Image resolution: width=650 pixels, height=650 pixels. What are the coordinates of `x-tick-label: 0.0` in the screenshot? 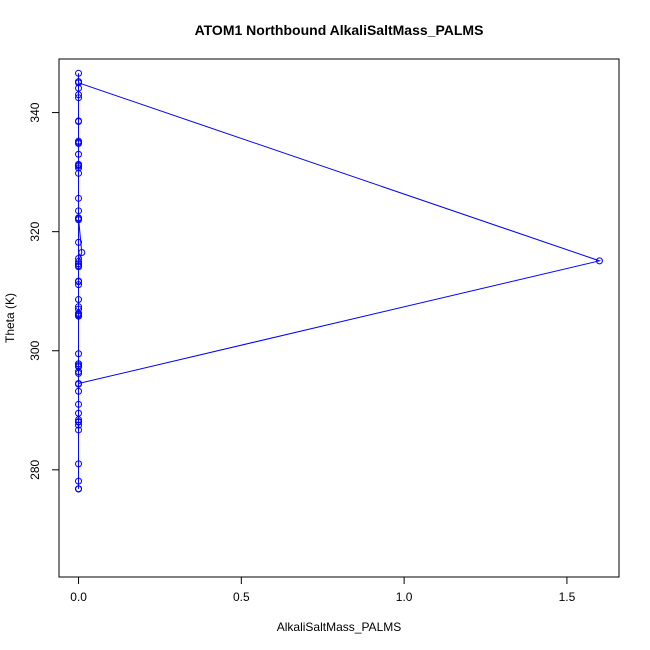 It's located at (78, 597).